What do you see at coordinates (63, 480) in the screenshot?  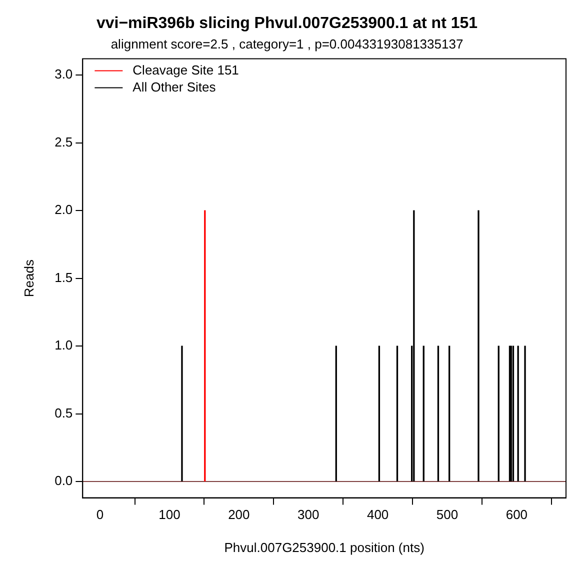 I see `y-tick-label: 0.0` at bounding box center [63, 480].